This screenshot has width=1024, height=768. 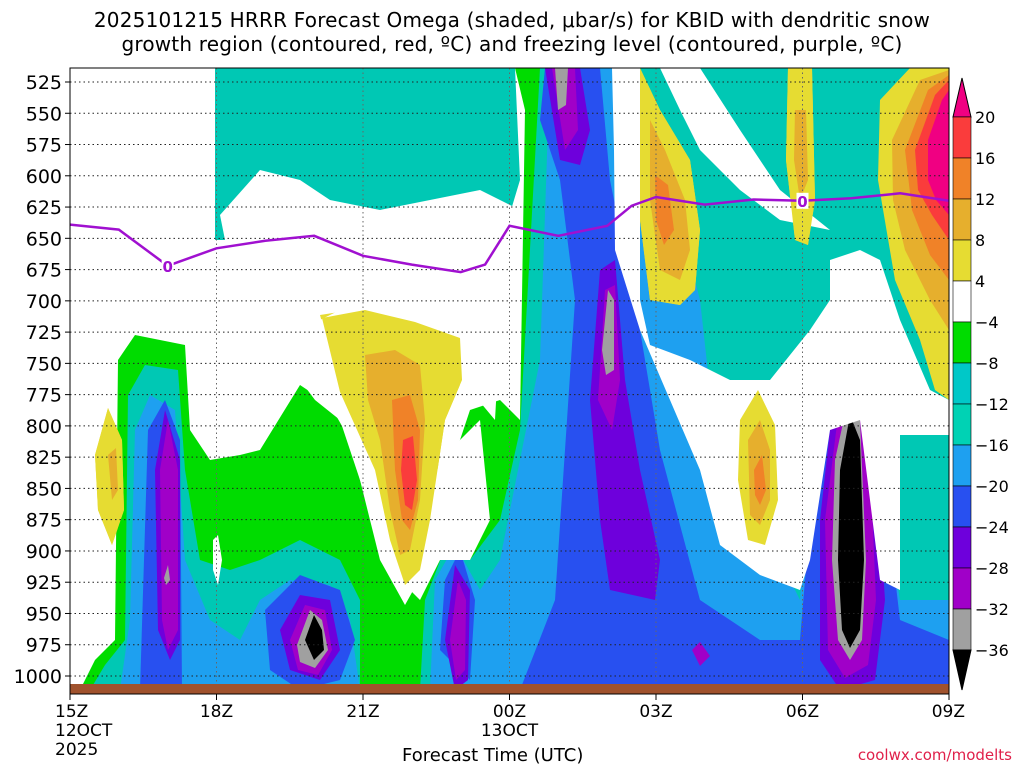 I want to click on colorbar-label: 4, so click(x=980, y=281).